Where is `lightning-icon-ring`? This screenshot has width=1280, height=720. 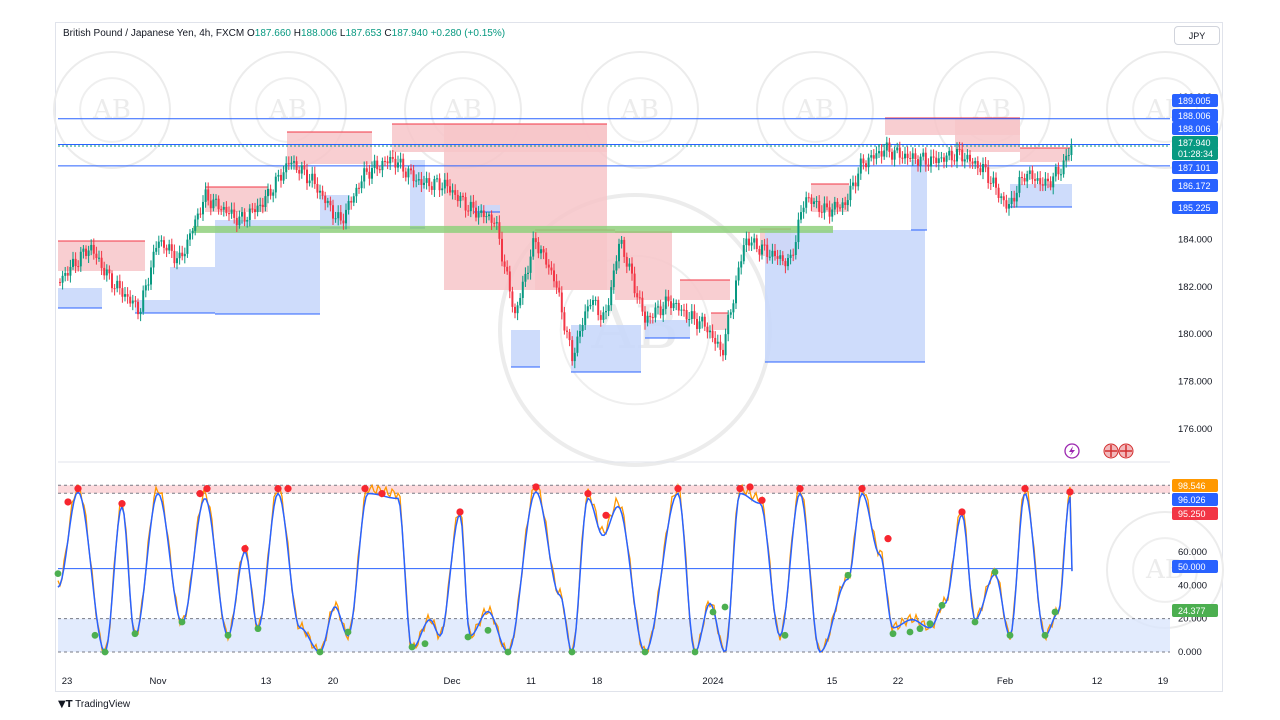
lightning-icon-ring is located at coordinates (1072, 451).